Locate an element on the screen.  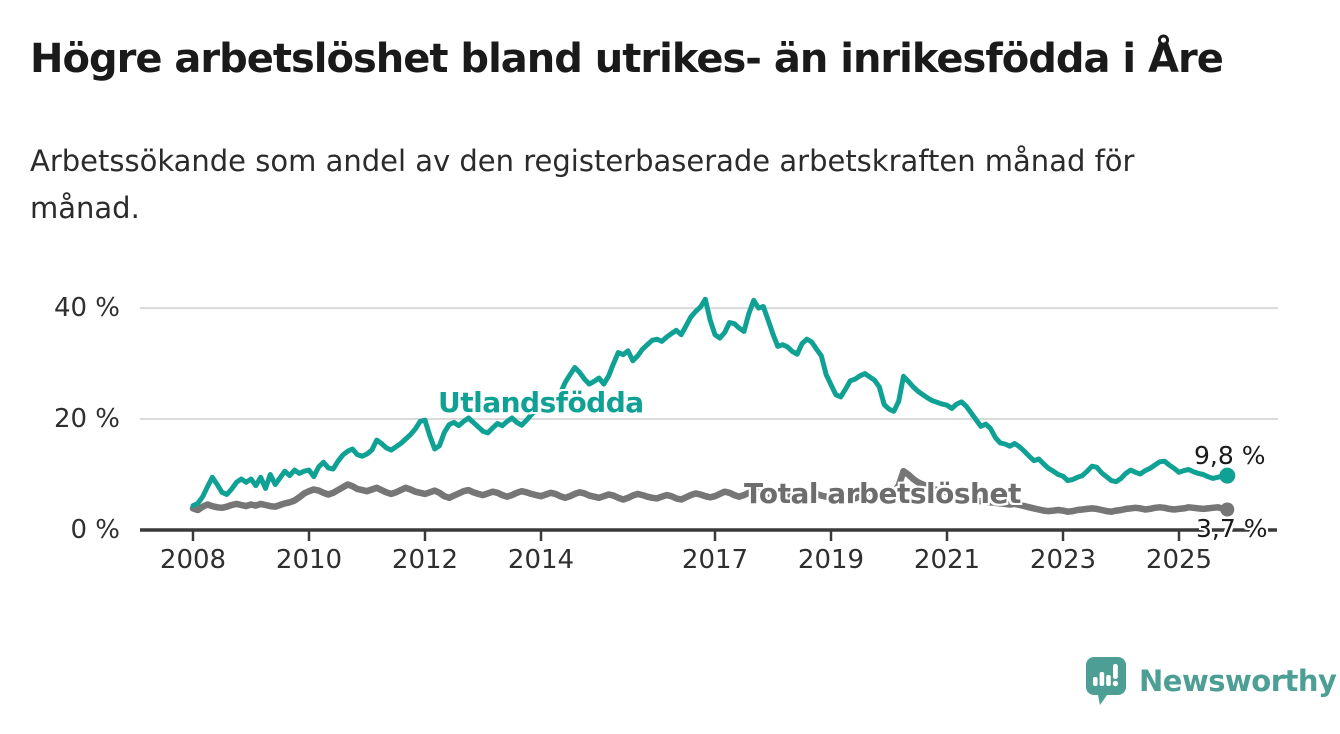
x-axis-label: 2008 is located at coordinates (193, 560).